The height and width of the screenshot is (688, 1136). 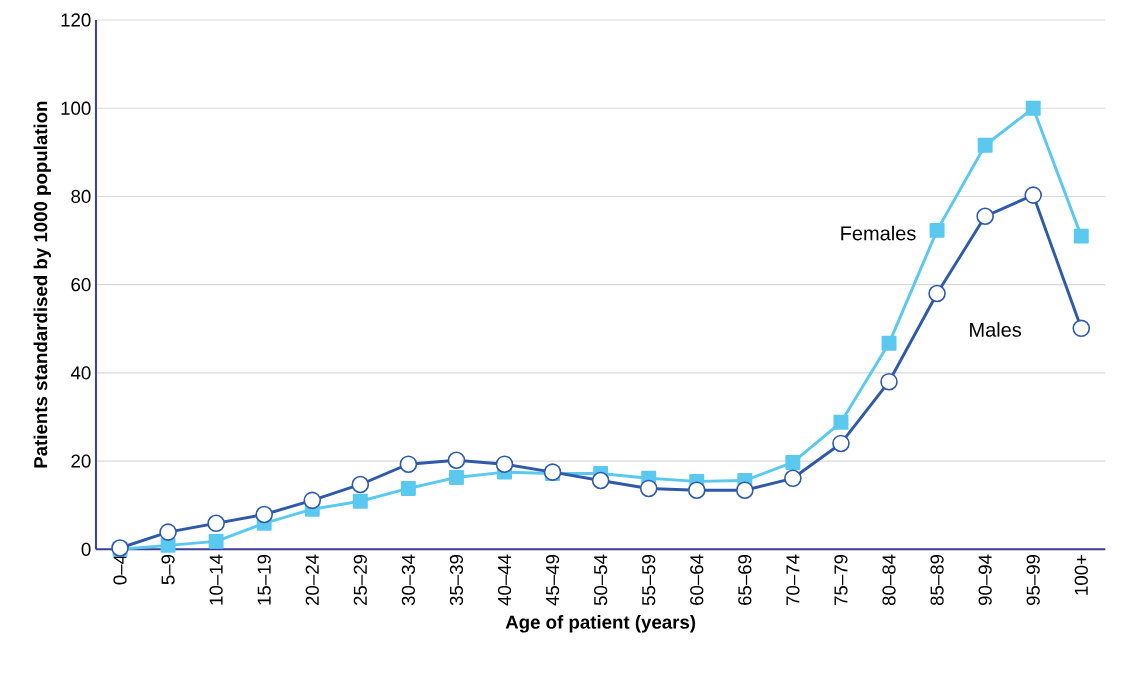 What do you see at coordinates (312, 579) in the screenshot?
I see `x-tick-label: 20–24` at bounding box center [312, 579].